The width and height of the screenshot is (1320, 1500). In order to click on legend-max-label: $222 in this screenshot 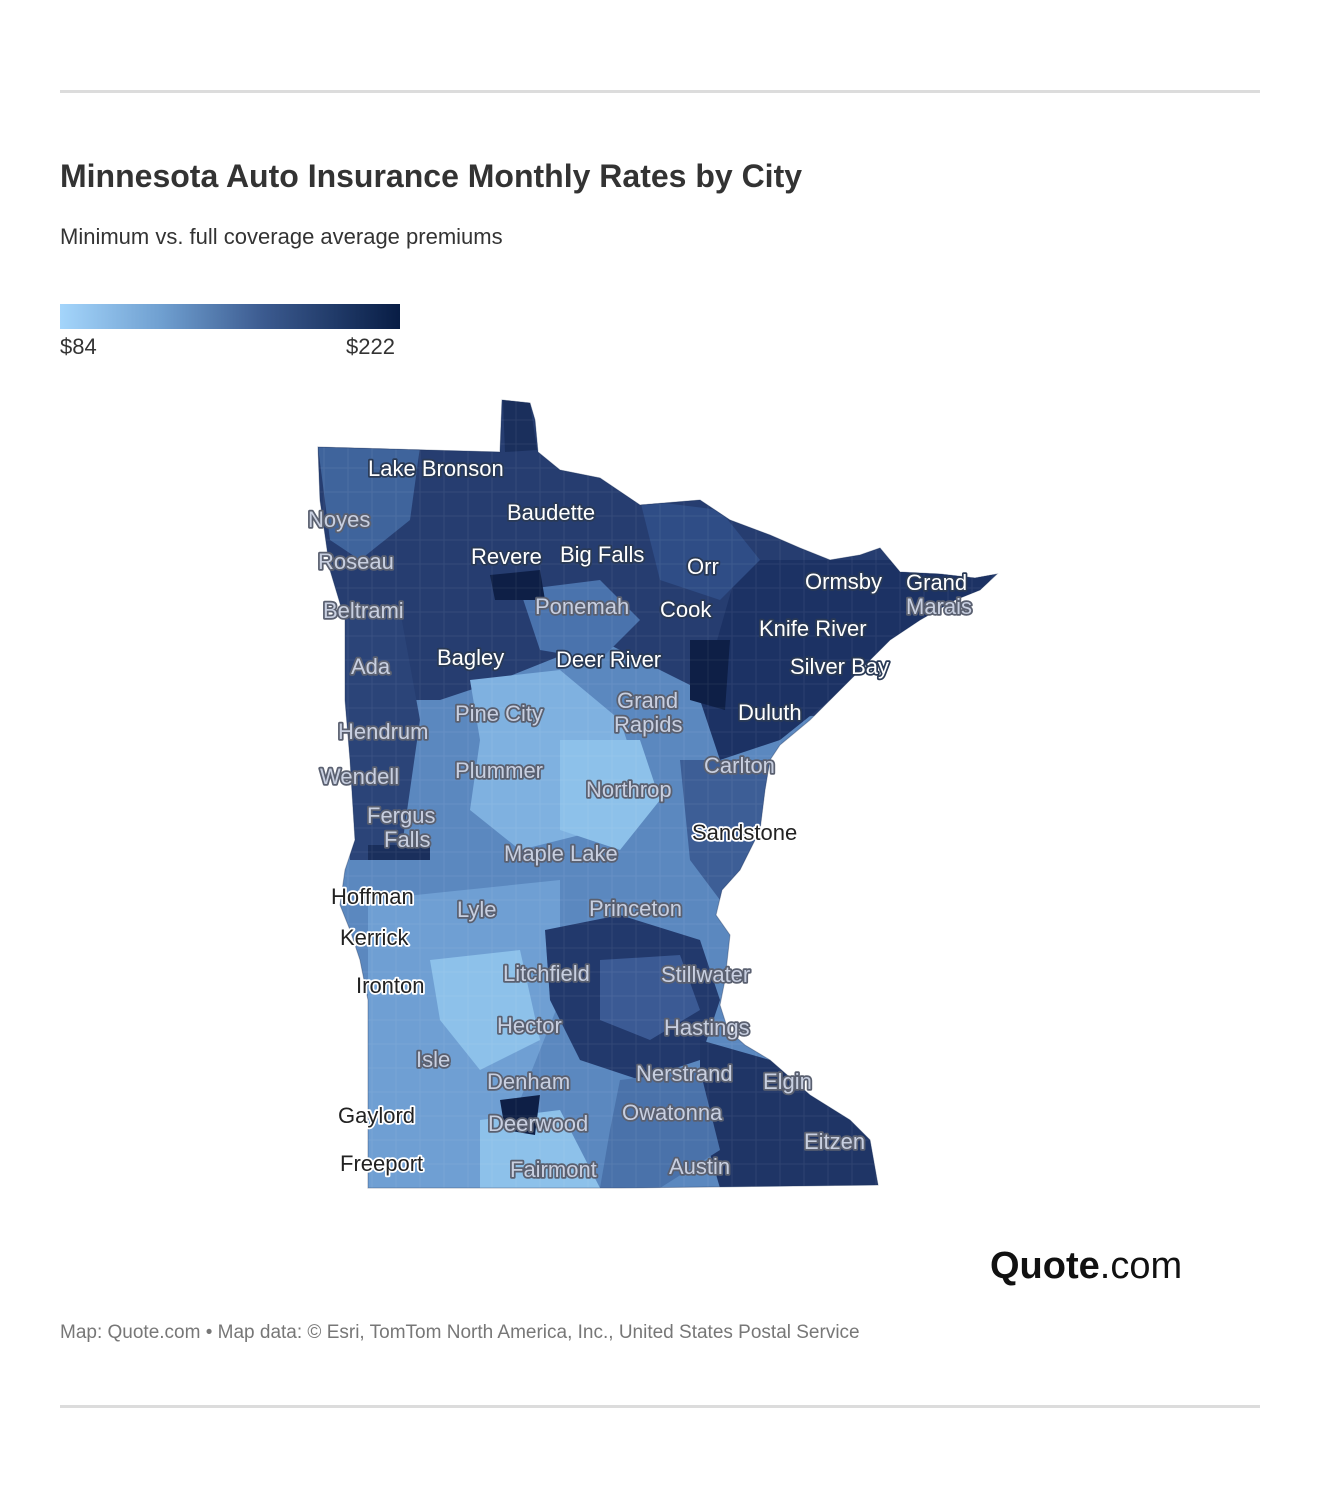, I will do `click(370, 346)`.